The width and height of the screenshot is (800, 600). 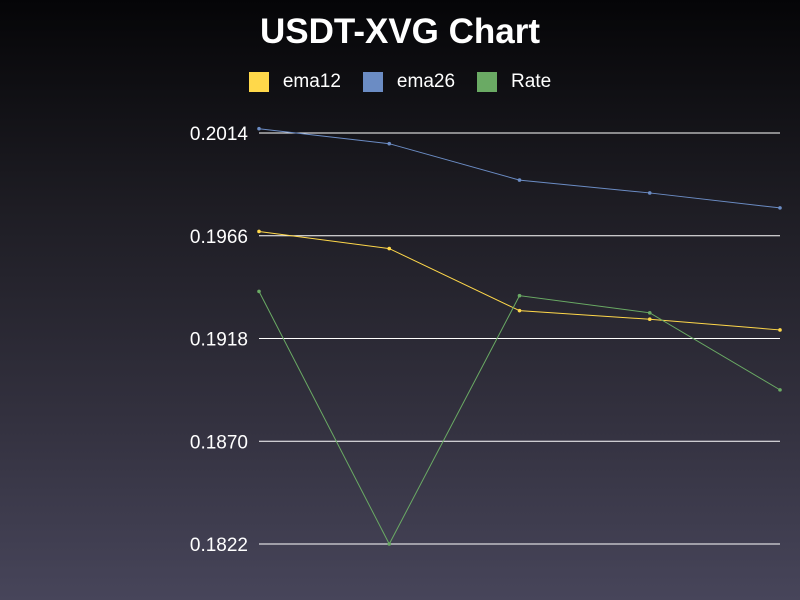 What do you see at coordinates (426, 81) in the screenshot?
I see `legend-label-ema26: ema26` at bounding box center [426, 81].